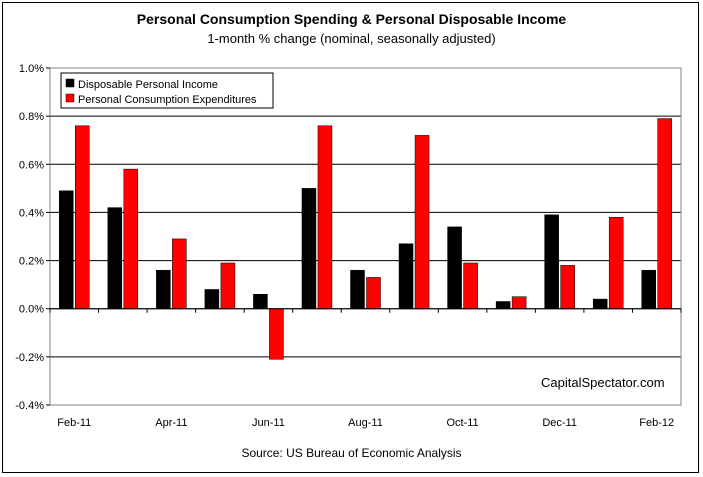 This screenshot has height=477, width=703. What do you see at coordinates (31, 213) in the screenshot?
I see `y-tick-label: 0.4%` at bounding box center [31, 213].